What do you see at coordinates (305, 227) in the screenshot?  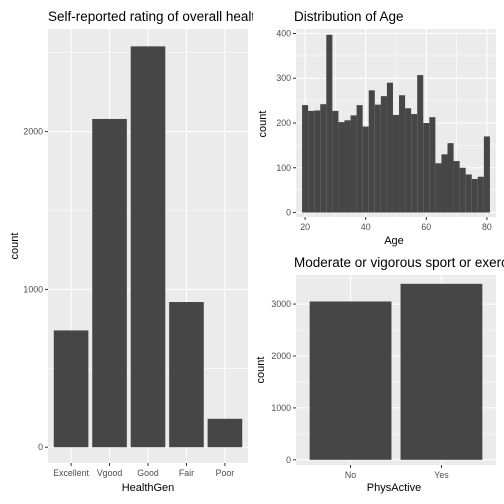 I see `age-x-tick-label: 20` at bounding box center [305, 227].